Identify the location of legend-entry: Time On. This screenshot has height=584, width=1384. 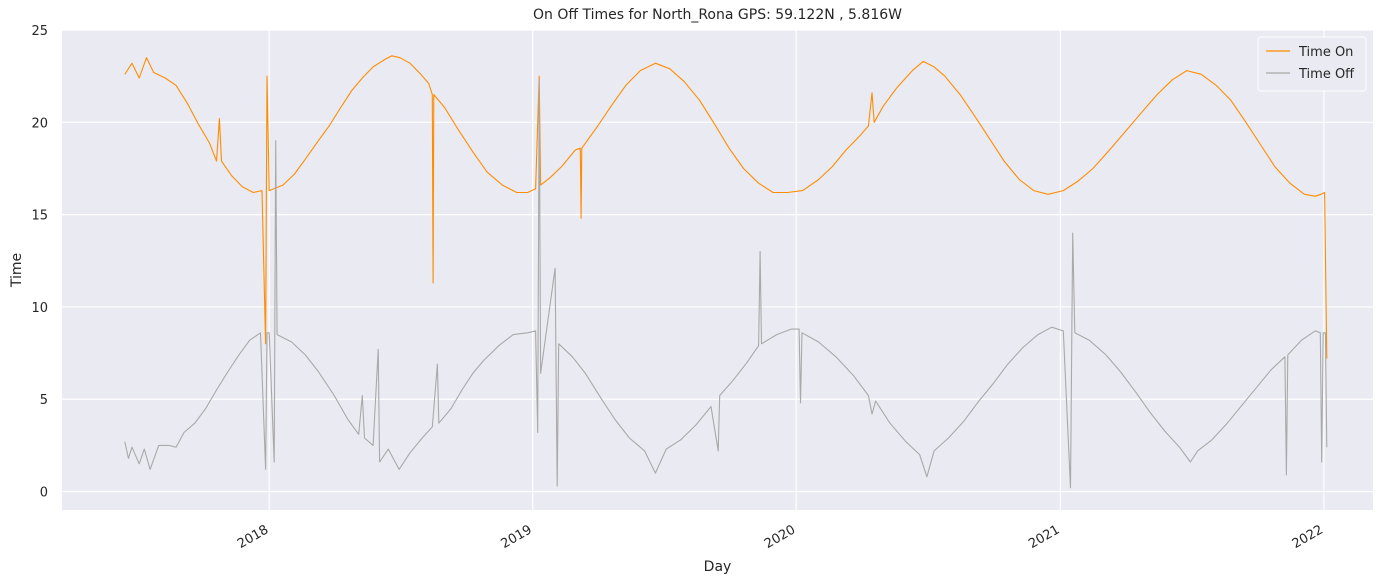
(1325, 52).